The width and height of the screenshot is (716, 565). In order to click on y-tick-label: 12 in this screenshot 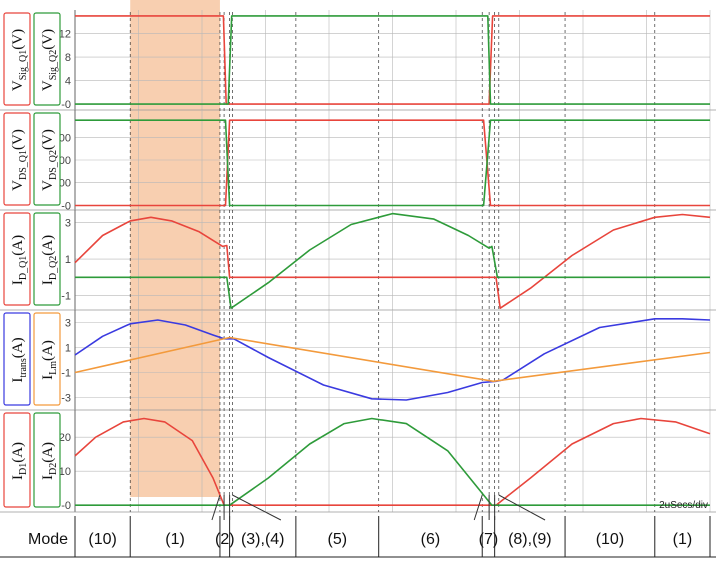, I will do `click(65, 35)`.